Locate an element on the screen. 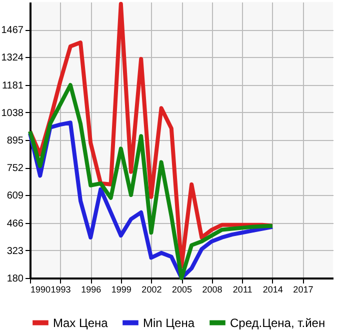 The height and width of the screenshot is (335, 345). x-tick-label: 2017 is located at coordinates (303, 289).